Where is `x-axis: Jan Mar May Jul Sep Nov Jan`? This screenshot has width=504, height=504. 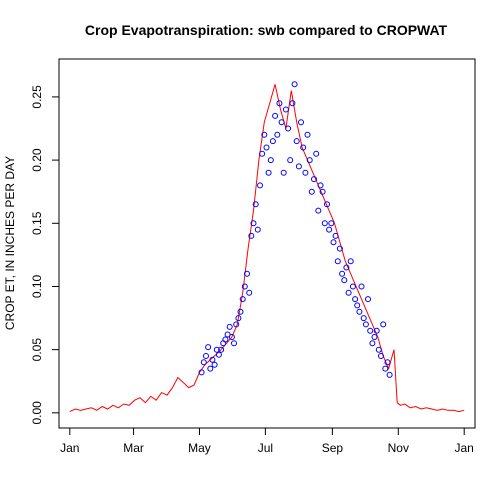
x-axis: Jan Mar May Jul Sep Nov Jan is located at coordinates (267, 441).